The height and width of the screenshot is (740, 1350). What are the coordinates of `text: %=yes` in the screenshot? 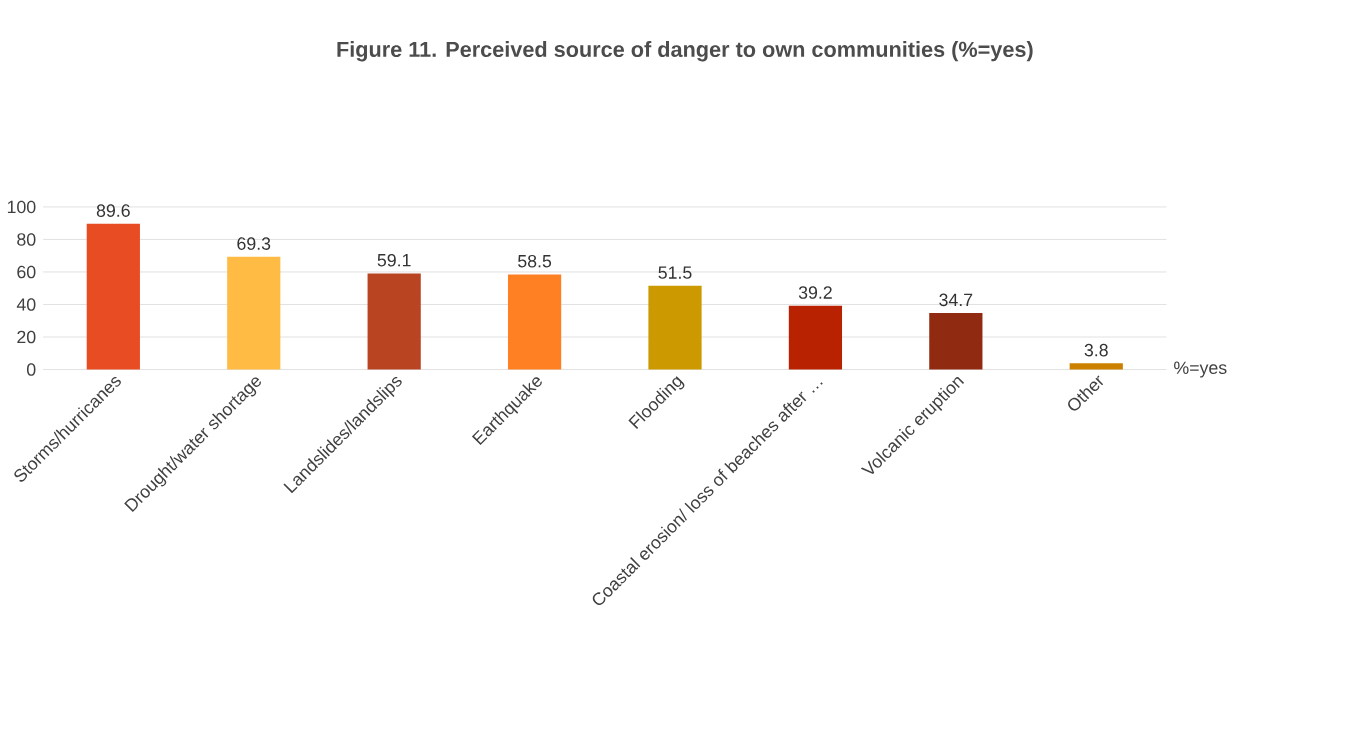 It's located at (1200, 369).